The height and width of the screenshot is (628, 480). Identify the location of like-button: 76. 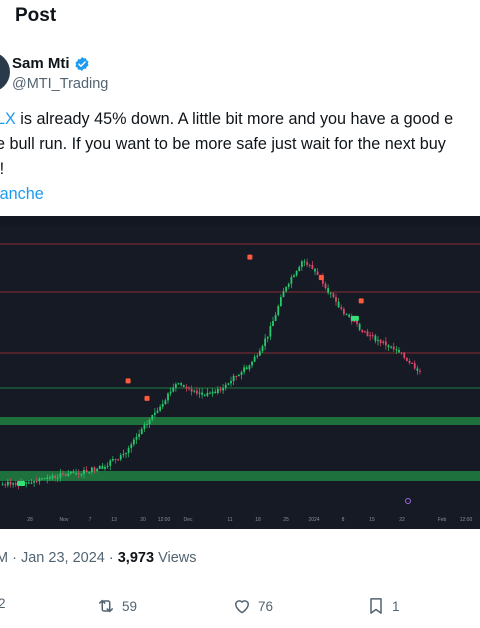
(252, 606).